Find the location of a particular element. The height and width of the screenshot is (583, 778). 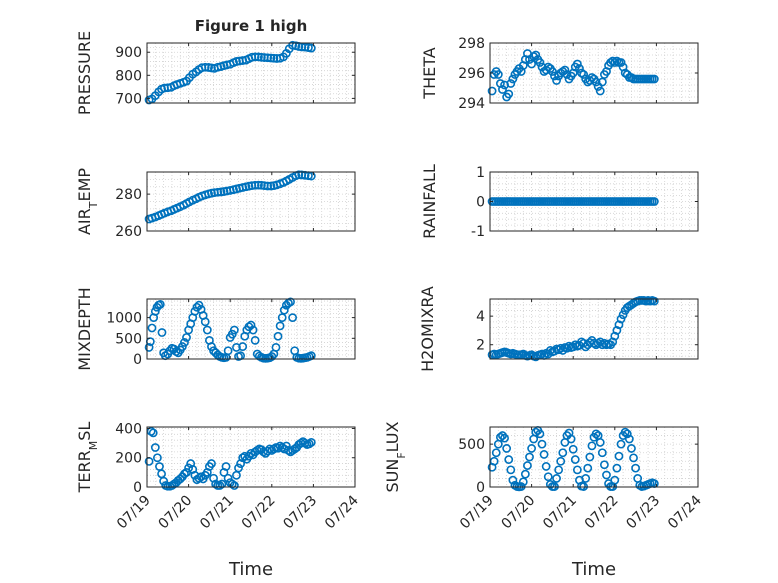

subplot-h2omixra: 2 4 H2OMIXRA is located at coordinates (558, 329).